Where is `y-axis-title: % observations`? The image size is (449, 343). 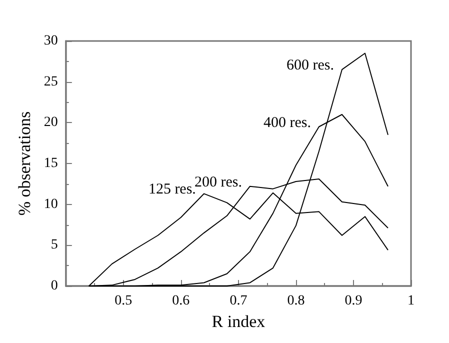 y-axis-title: % observations is located at coordinates (24, 163).